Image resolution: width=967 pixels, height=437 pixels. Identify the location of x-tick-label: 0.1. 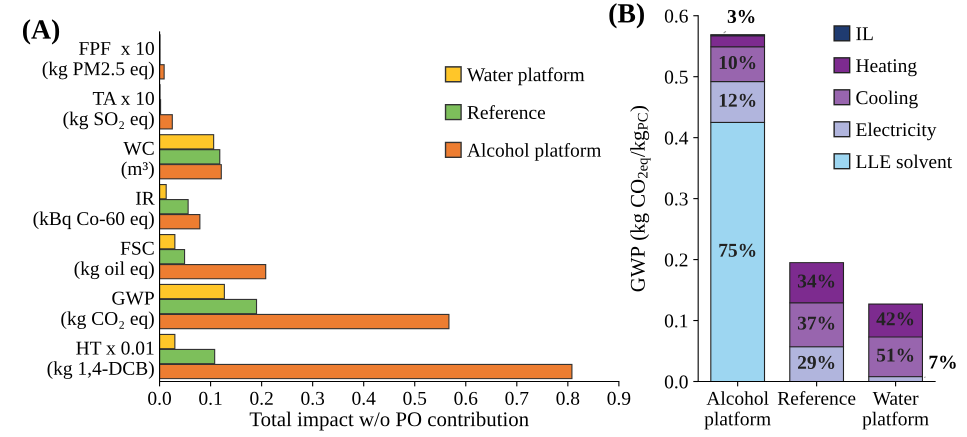
(210, 398).